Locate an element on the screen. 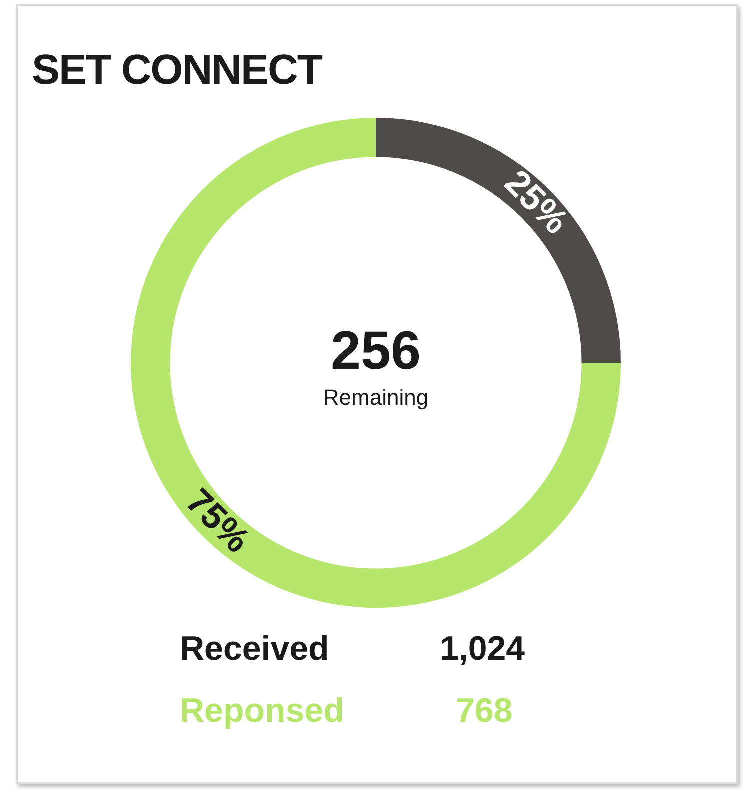 This screenshot has width=754, height=790. text: 1,024 is located at coordinates (483, 649).